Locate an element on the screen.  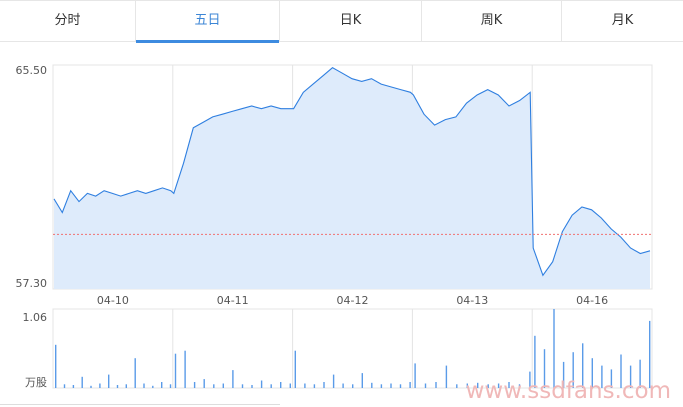
footer-divider is located at coordinates (140, 404).